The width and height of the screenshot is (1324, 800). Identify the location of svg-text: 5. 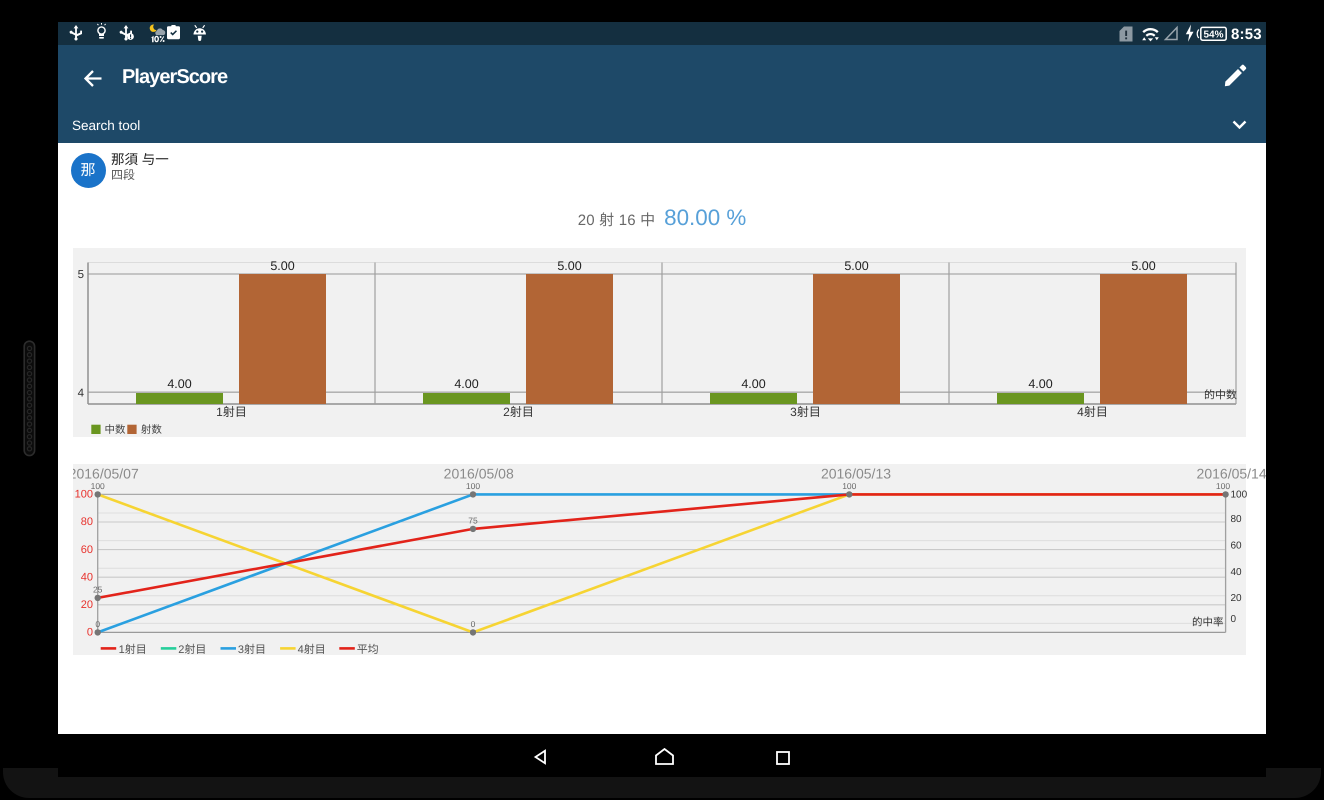
(81, 275).